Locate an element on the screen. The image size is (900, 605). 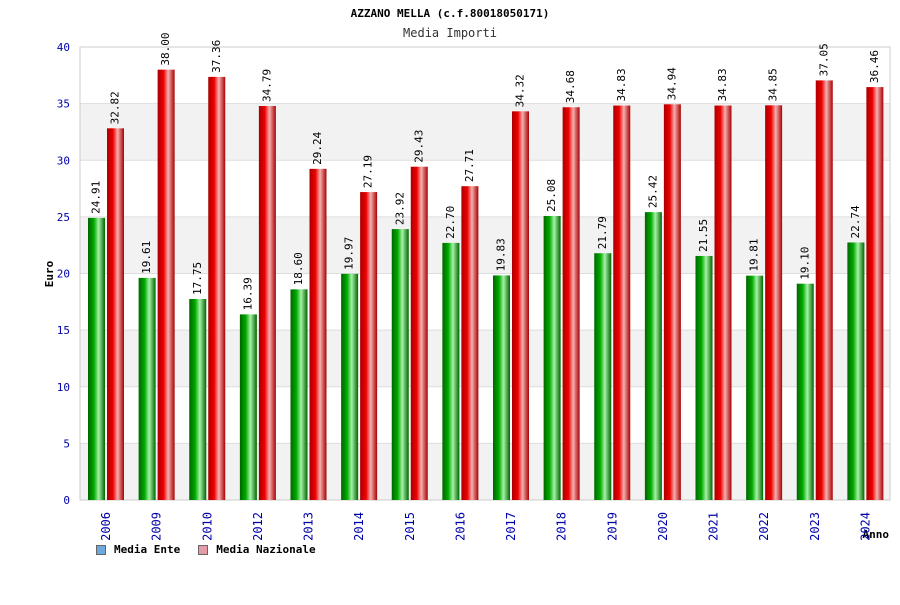
x-tick-label: 2021 is located at coordinates (714, 526).